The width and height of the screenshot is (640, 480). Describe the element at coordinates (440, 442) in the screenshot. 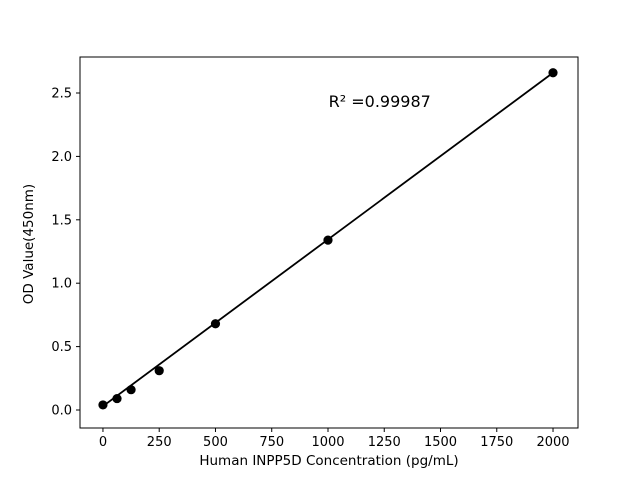

I see `x-tick-label: 1500` at that location.